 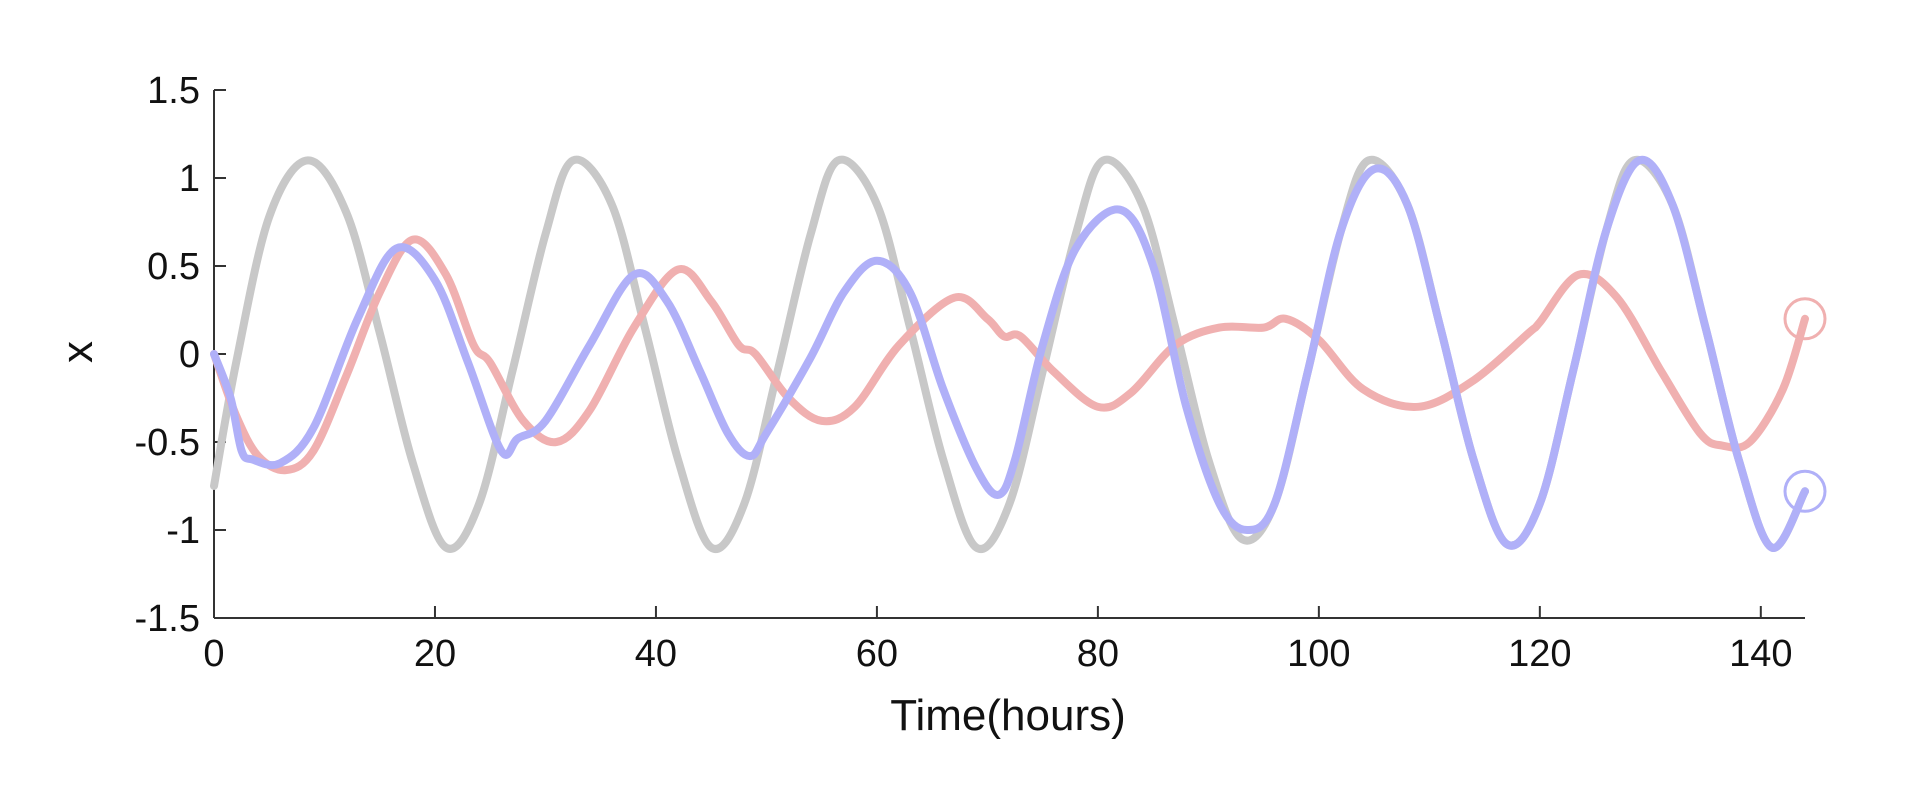 I want to click on x-tick-label: 100, so click(x=1318, y=654).